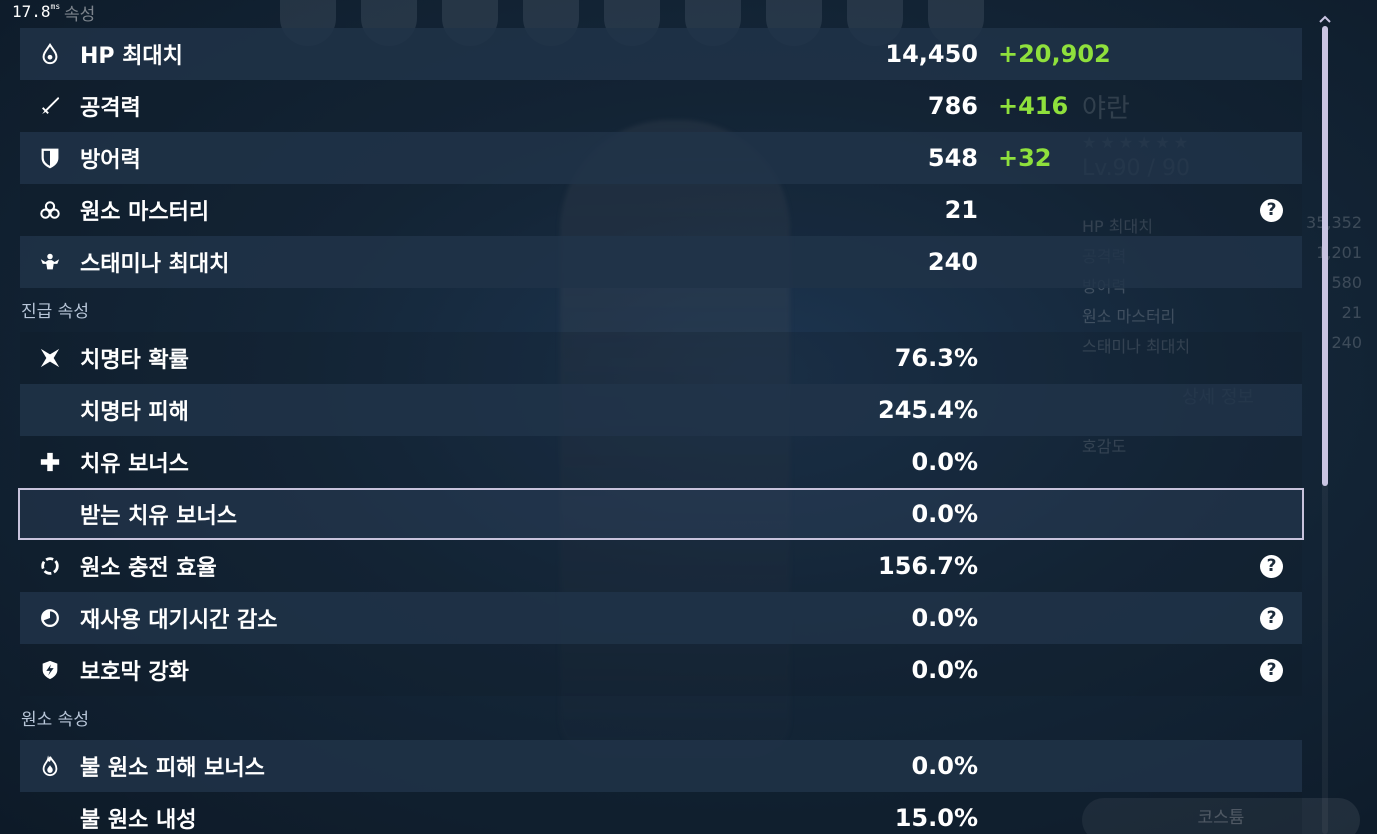 The width and height of the screenshot is (1377, 834). I want to click on stat-label: 방어력, so click(110, 160).